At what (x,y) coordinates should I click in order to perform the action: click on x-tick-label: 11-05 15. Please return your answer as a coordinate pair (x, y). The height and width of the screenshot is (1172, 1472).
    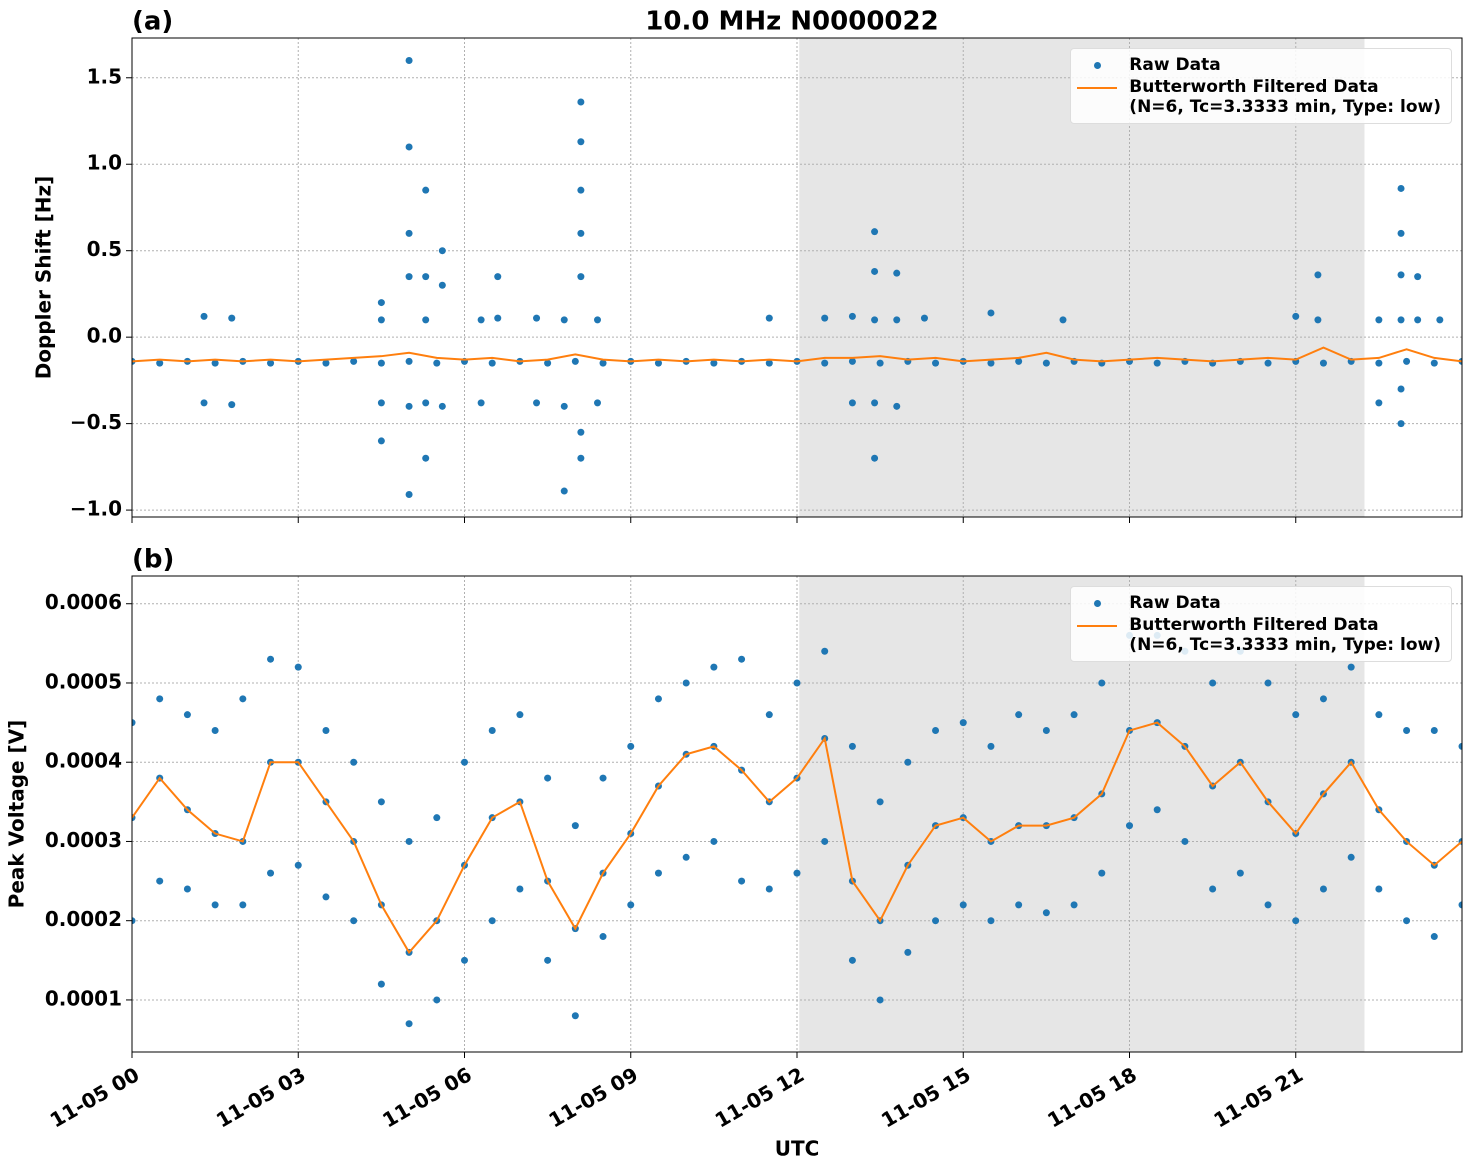
    Looking at the image, I should click on (926, 1097).